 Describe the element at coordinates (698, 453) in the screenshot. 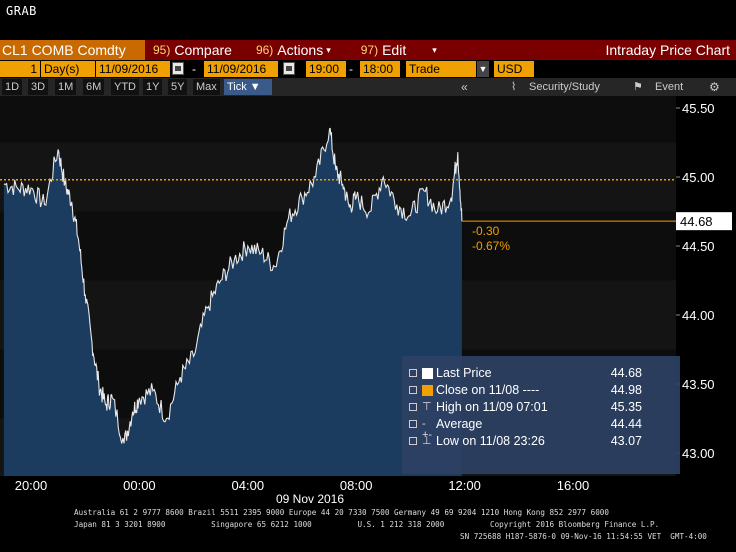

I see `y-tick-label: 43.00` at that location.